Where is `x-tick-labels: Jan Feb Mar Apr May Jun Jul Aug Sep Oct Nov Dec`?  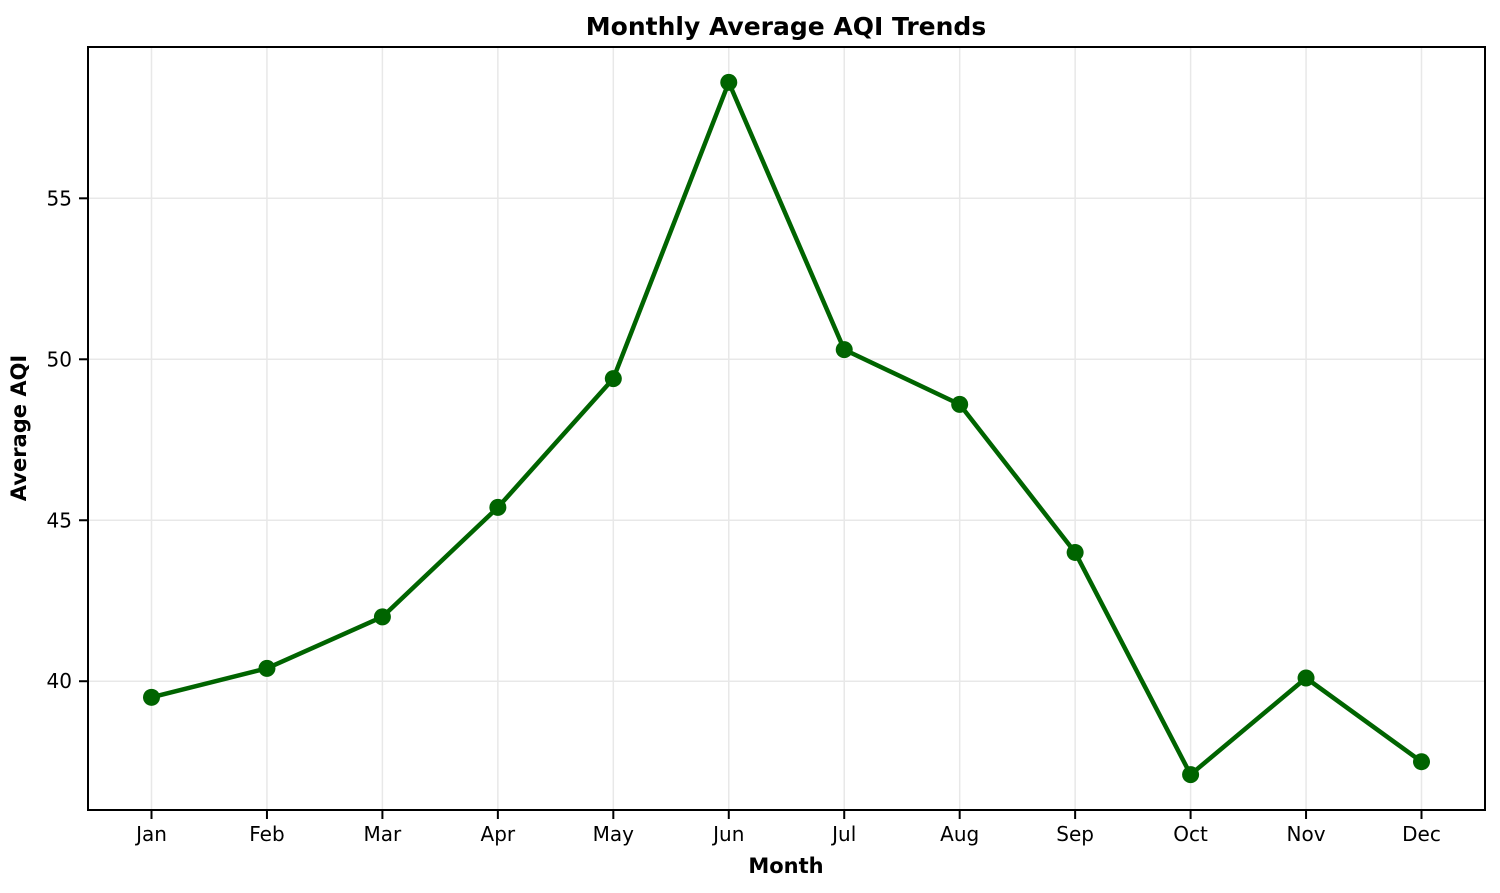 x-tick-labels: Jan Feb Mar Apr May Jun Jul Aug Sep Oct Nov Dec is located at coordinates (787, 834).